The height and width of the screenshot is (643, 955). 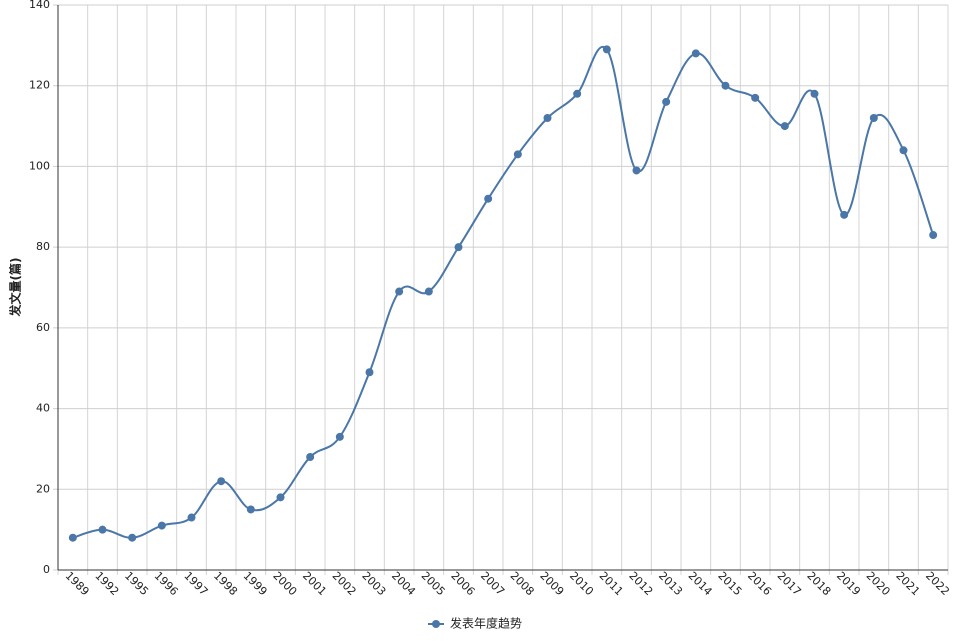 I want to click on y-tick-label: 60, so click(x=43, y=327).